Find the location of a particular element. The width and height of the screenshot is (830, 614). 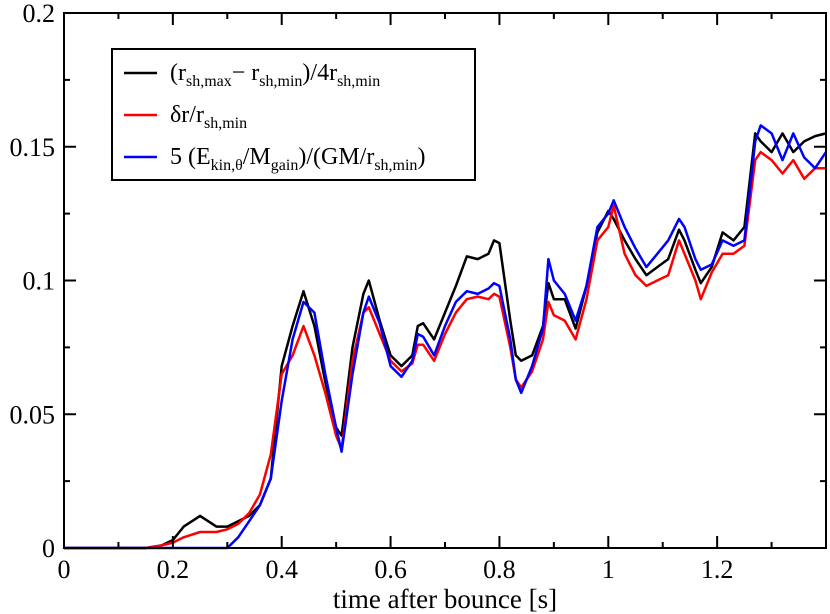

x-tick-label: 0.2 is located at coordinates (173, 569).